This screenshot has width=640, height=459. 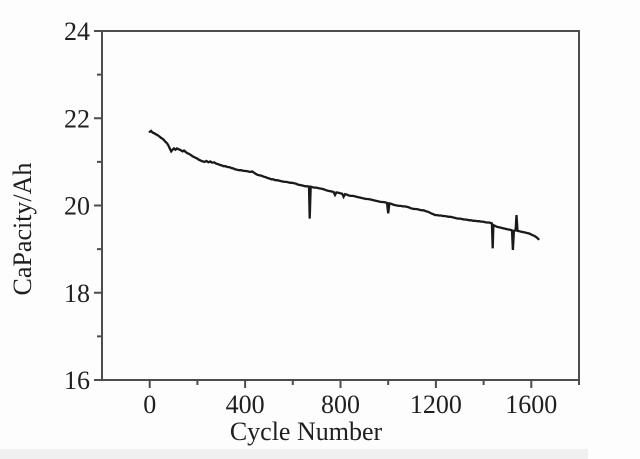 What do you see at coordinates (149, 404) in the screenshot?
I see `x-tick-label: 0` at bounding box center [149, 404].